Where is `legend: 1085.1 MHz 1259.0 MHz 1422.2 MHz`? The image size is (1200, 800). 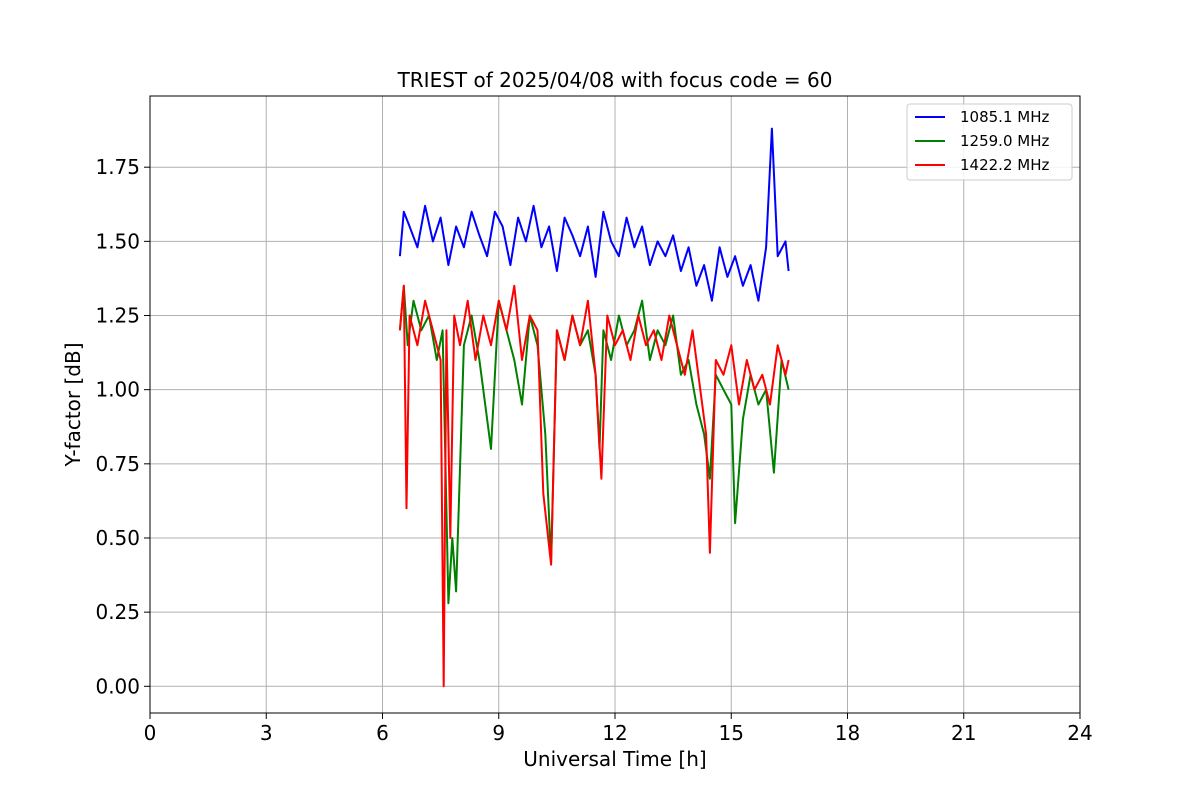
legend: 1085.1 MHz 1259.0 MHz 1422.2 MHz is located at coordinates (989, 142).